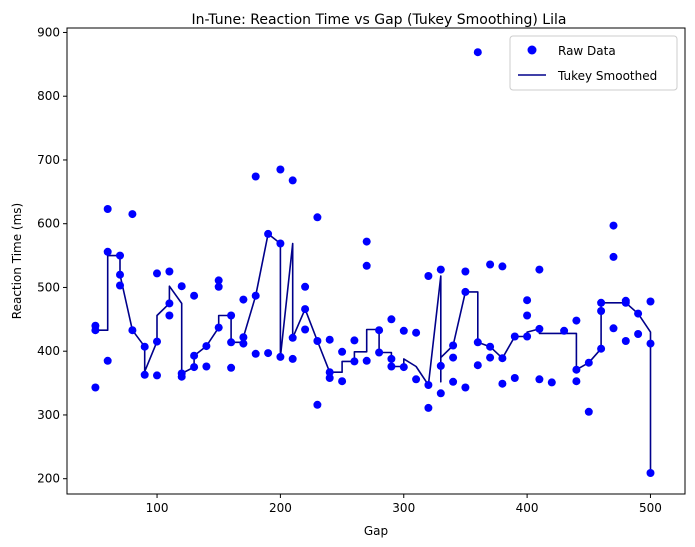 The image size is (695, 547). Describe the element at coordinates (48, 96) in the screenshot. I see `y-tick-label: 800` at that location.